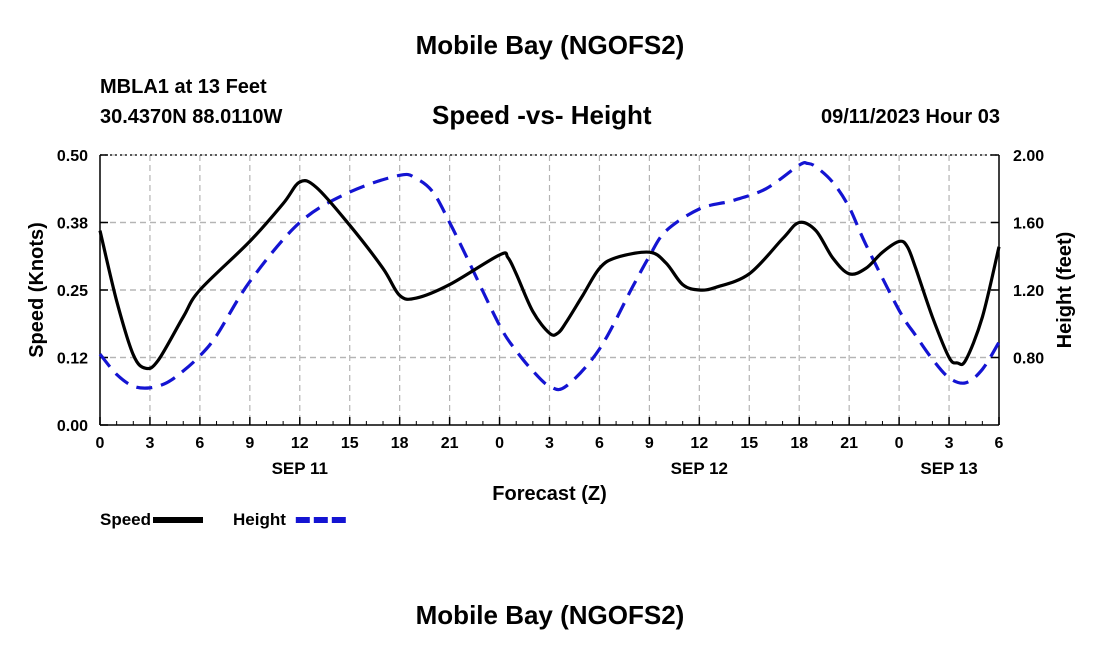  What do you see at coordinates (1028, 224) in the screenshot?
I see `y-tick-label-right: 1.60` at bounding box center [1028, 224].